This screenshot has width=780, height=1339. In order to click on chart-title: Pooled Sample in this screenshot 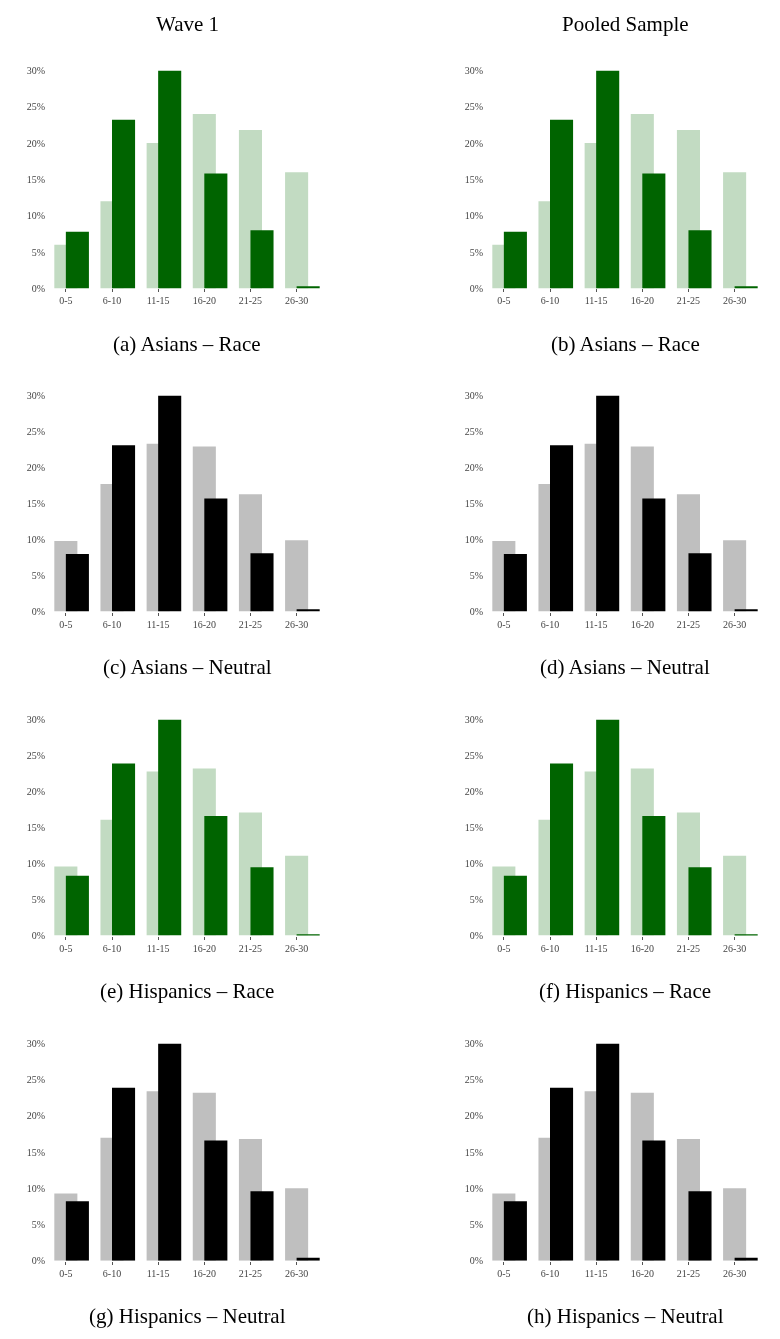, I will do `click(625, 24)`.